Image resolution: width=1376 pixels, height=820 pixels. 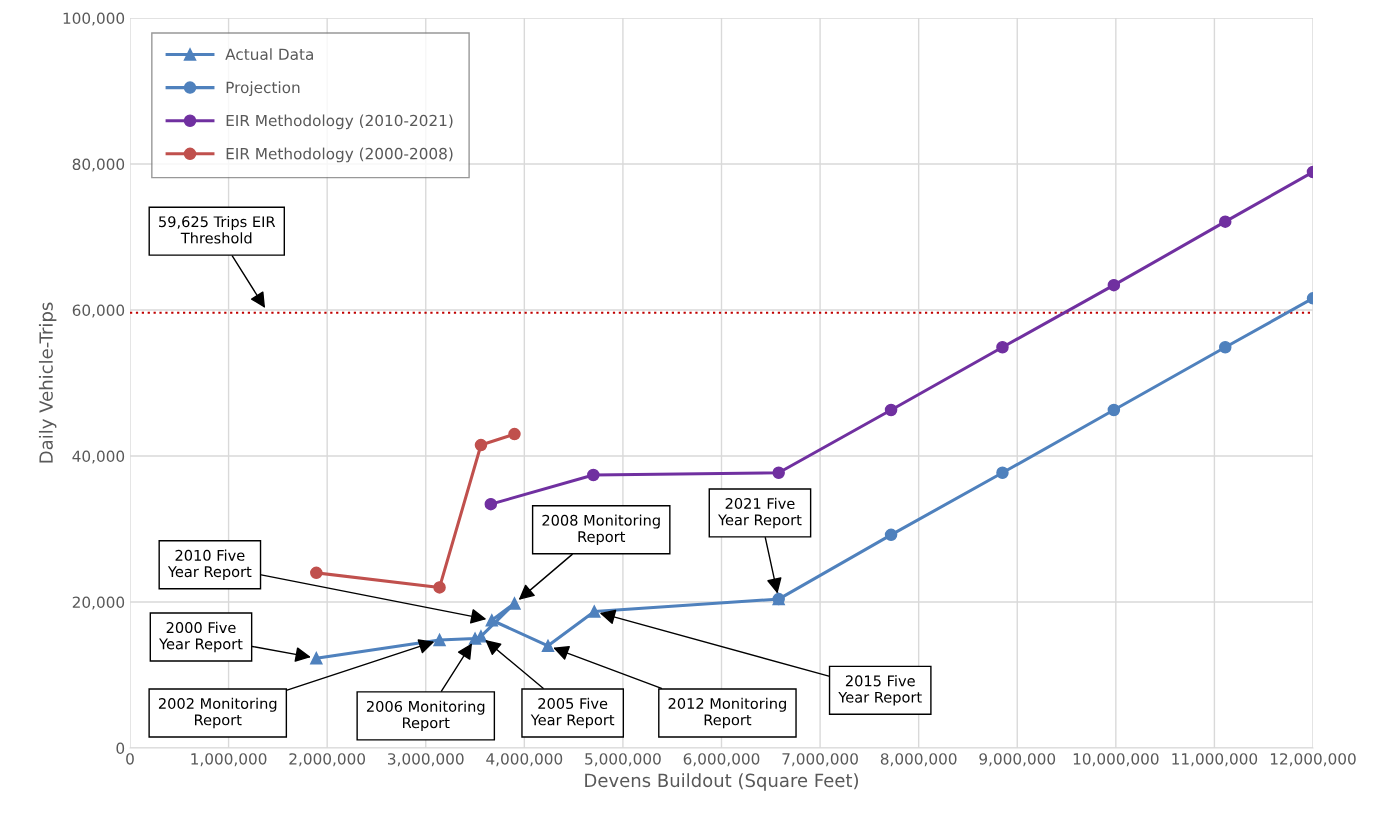 What do you see at coordinates (98, 165) in the screenshot?
I see `y-tick-label: 80,000` at bounding box center [98, 165].